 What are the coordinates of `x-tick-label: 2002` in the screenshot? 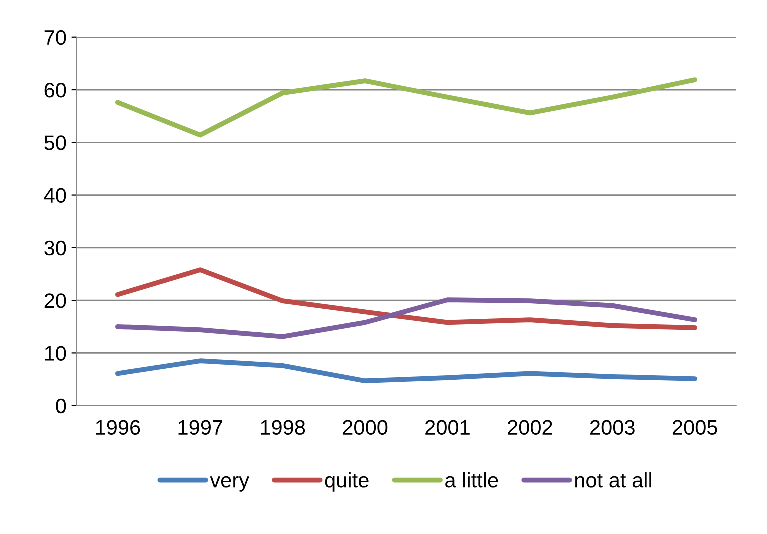 It's located at (530, 428).